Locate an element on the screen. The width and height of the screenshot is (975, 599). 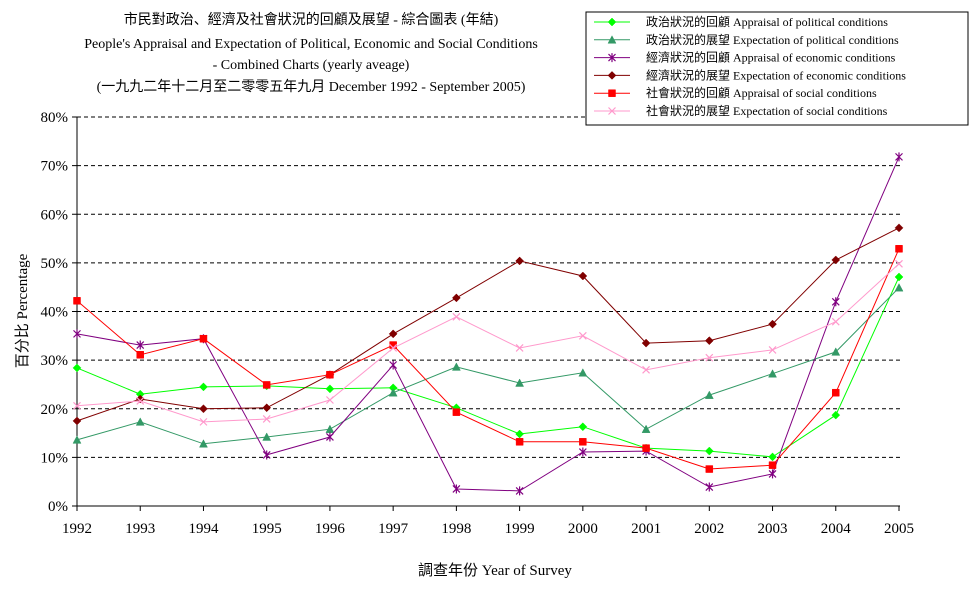
series-3-point-1996 is located at coordinates (329, 437).